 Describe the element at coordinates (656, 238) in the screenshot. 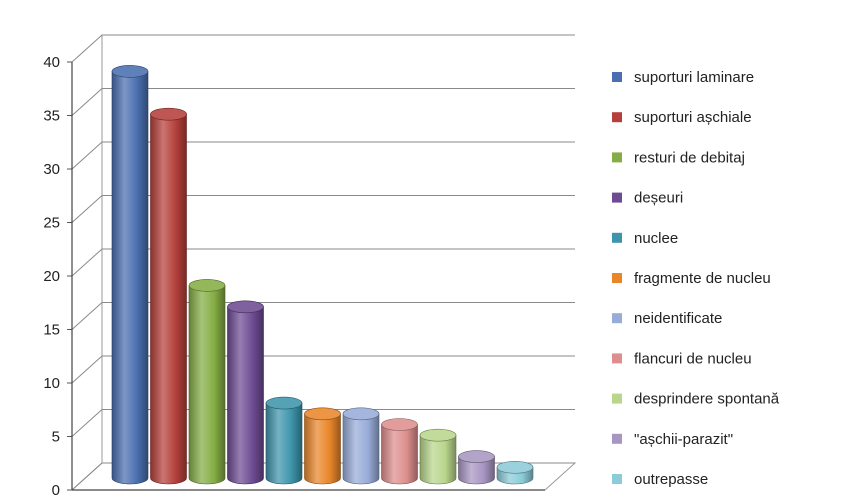

I see `legend-label: nuclee` at that location.